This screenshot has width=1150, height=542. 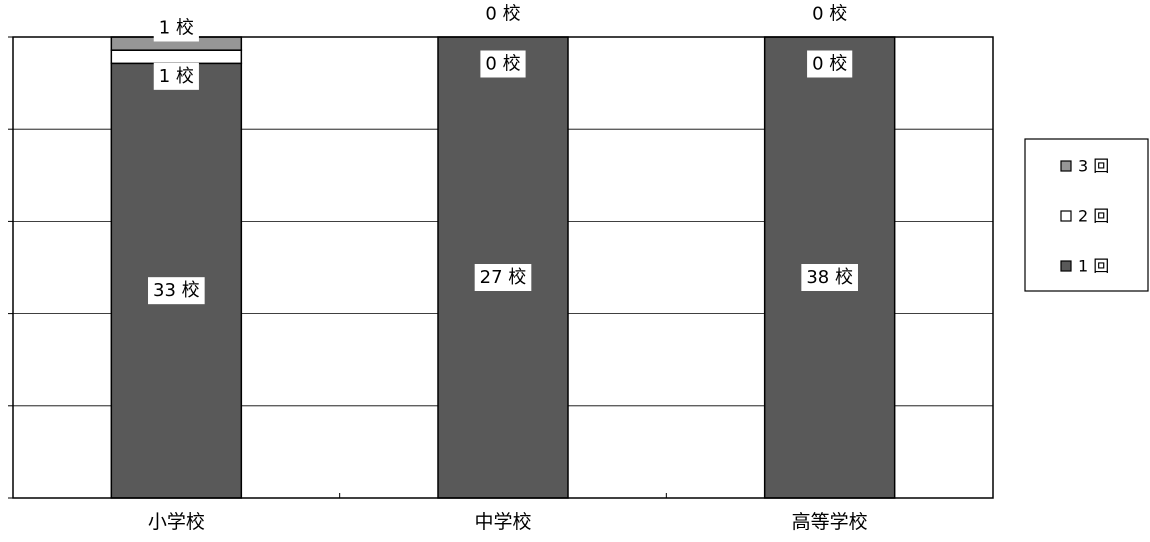 I want to click on data-label-2-2-text: 0 校, so click(x=829, y=14).